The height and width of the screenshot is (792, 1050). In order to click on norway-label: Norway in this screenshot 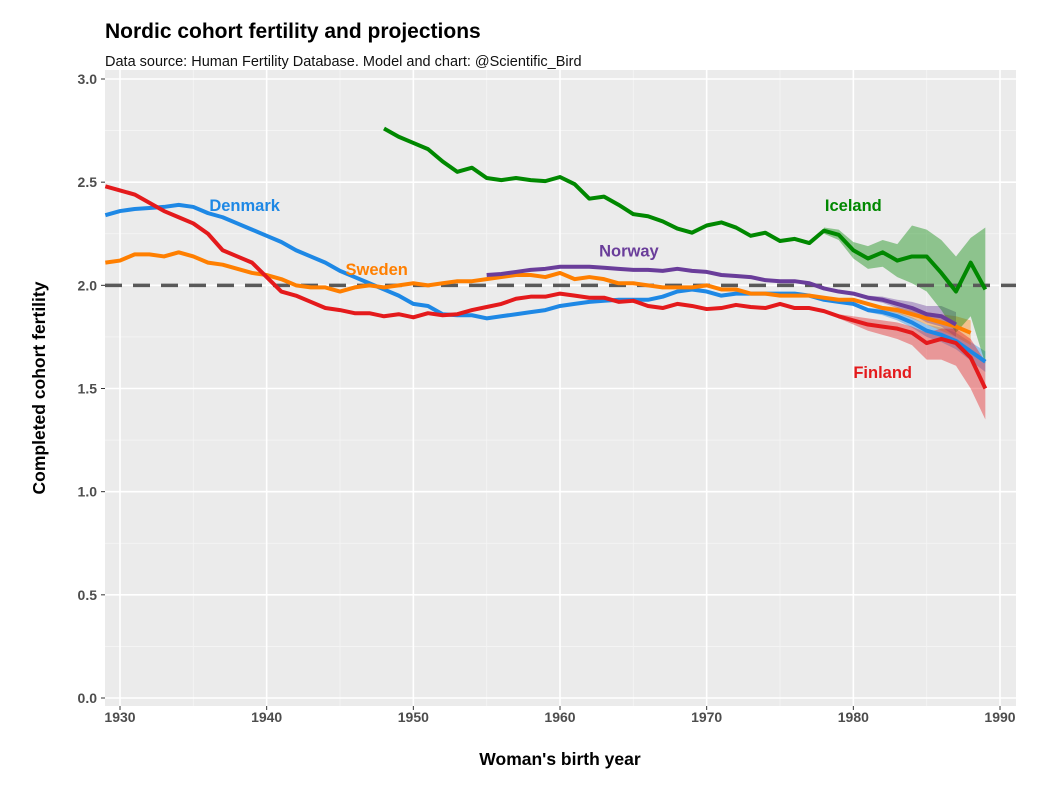, I will do `click(629, 251)`.